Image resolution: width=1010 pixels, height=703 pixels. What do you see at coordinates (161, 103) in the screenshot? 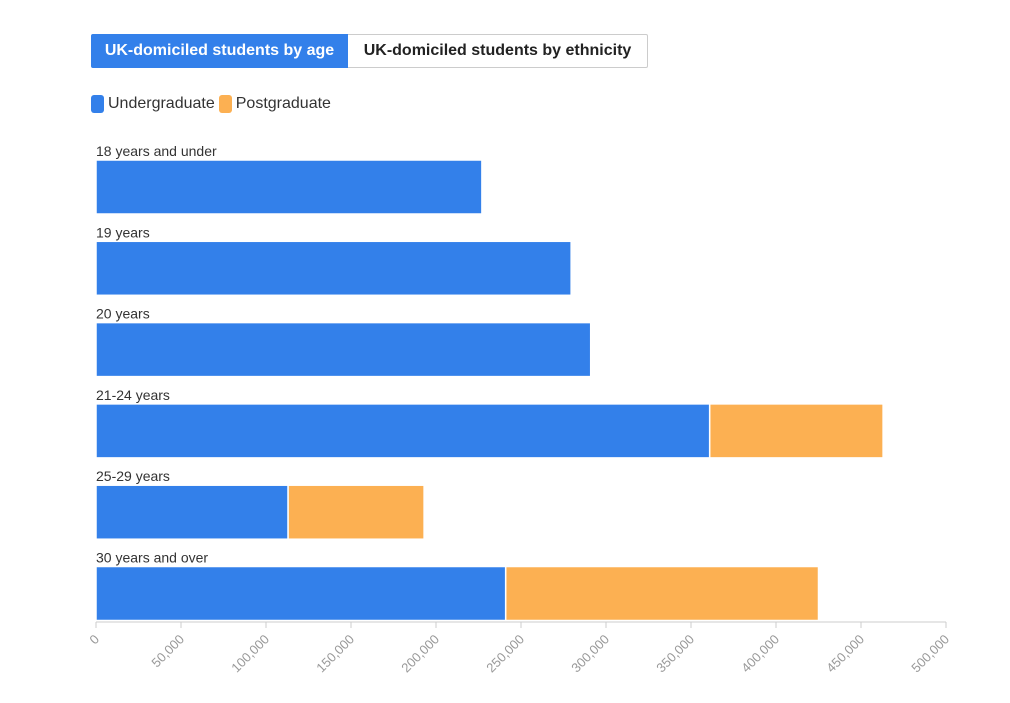
I see `legend-label-undergraduate: Undergraduate` at bounding box center [161, 103].